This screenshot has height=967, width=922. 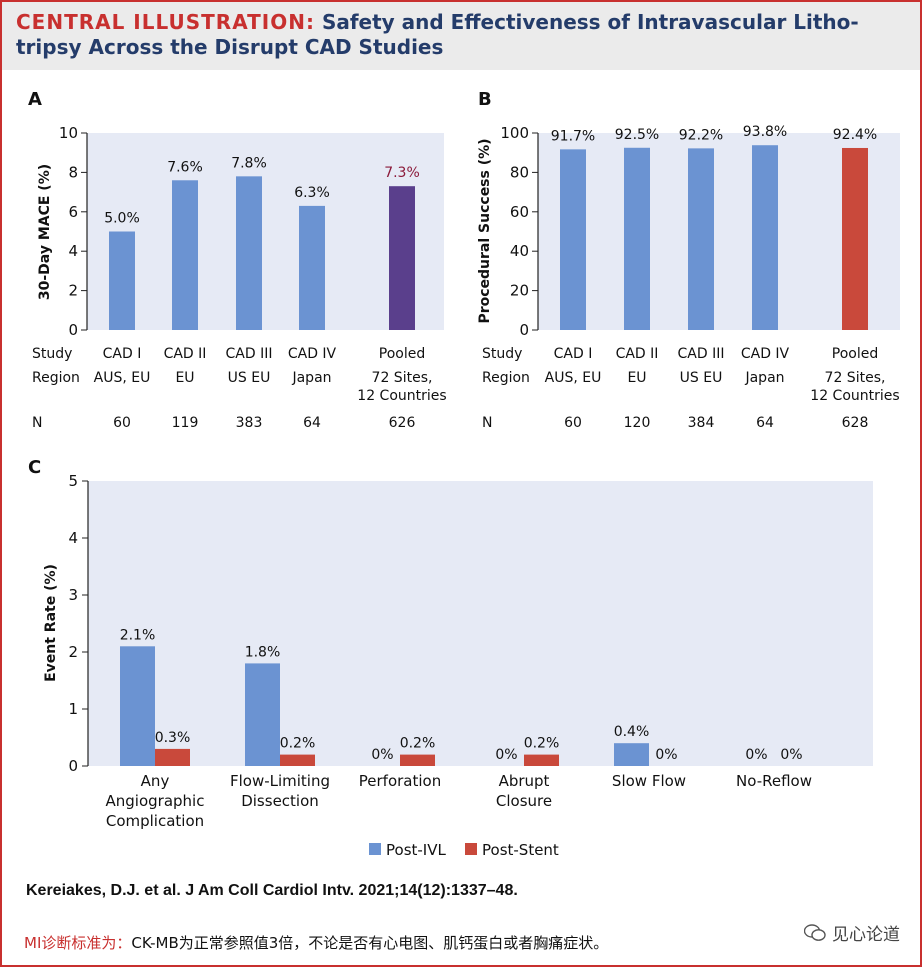 What do you see at coordinates (520, 850) in the screenshot?
I see `legend-label: Post-Stent` at bounding box center [520, 850].